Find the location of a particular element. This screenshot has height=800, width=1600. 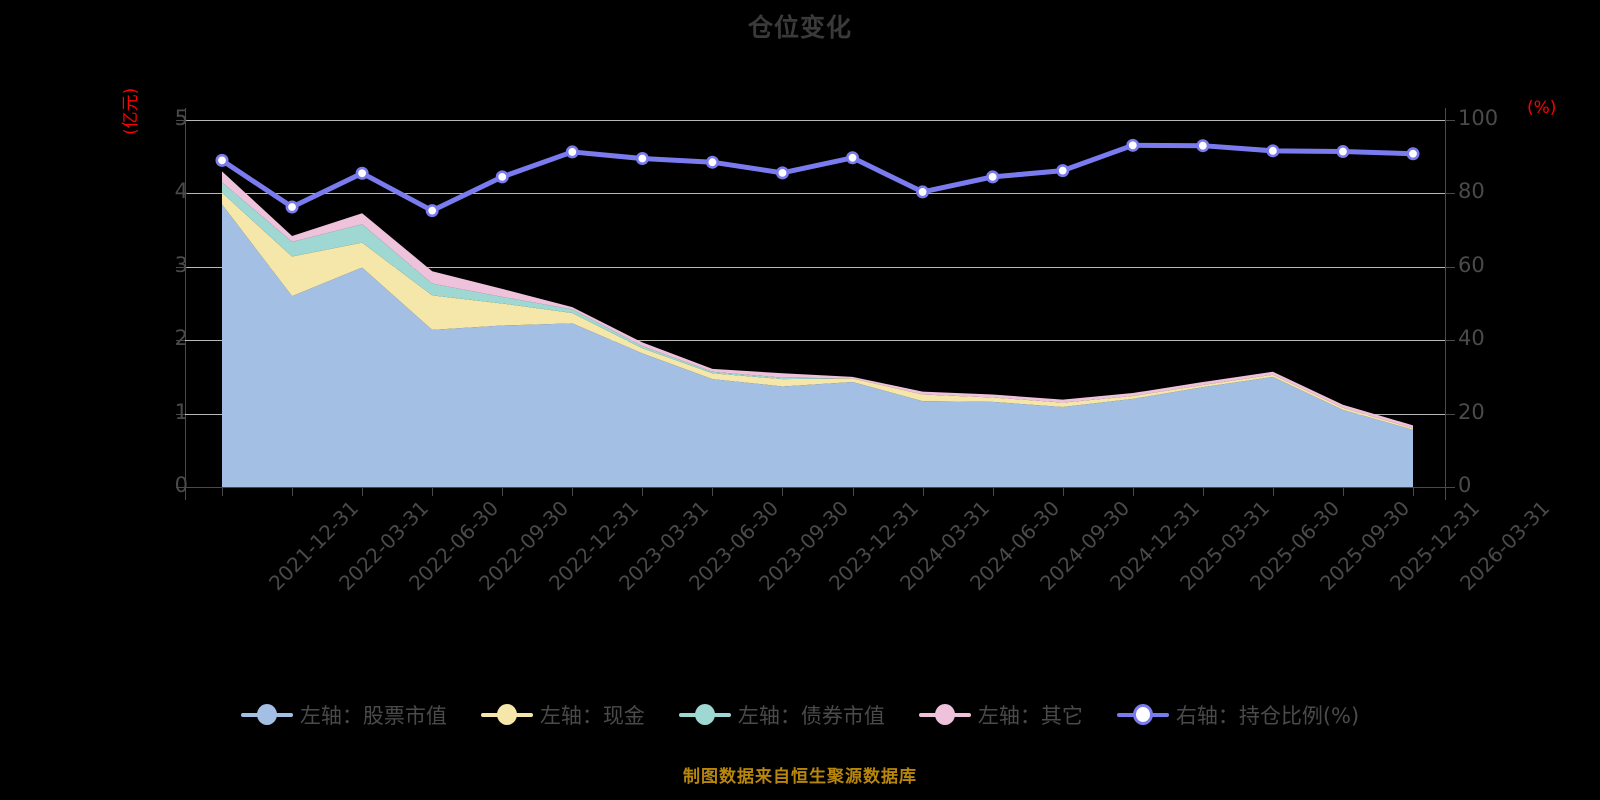

legend-item-3: 左轴：债券市值 is located at coordinates (781, 715).